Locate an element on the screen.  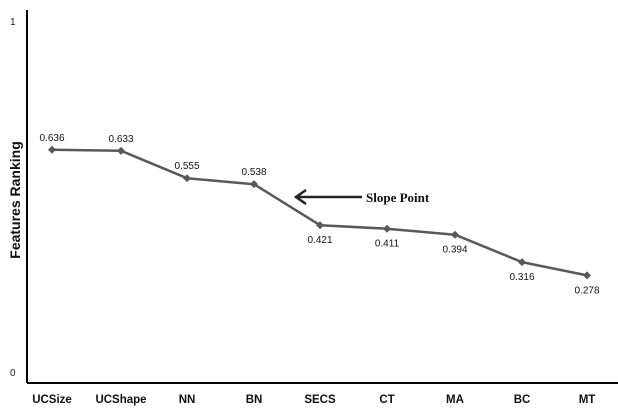
x-tick-label: BN is located at coordinates (254, 400).